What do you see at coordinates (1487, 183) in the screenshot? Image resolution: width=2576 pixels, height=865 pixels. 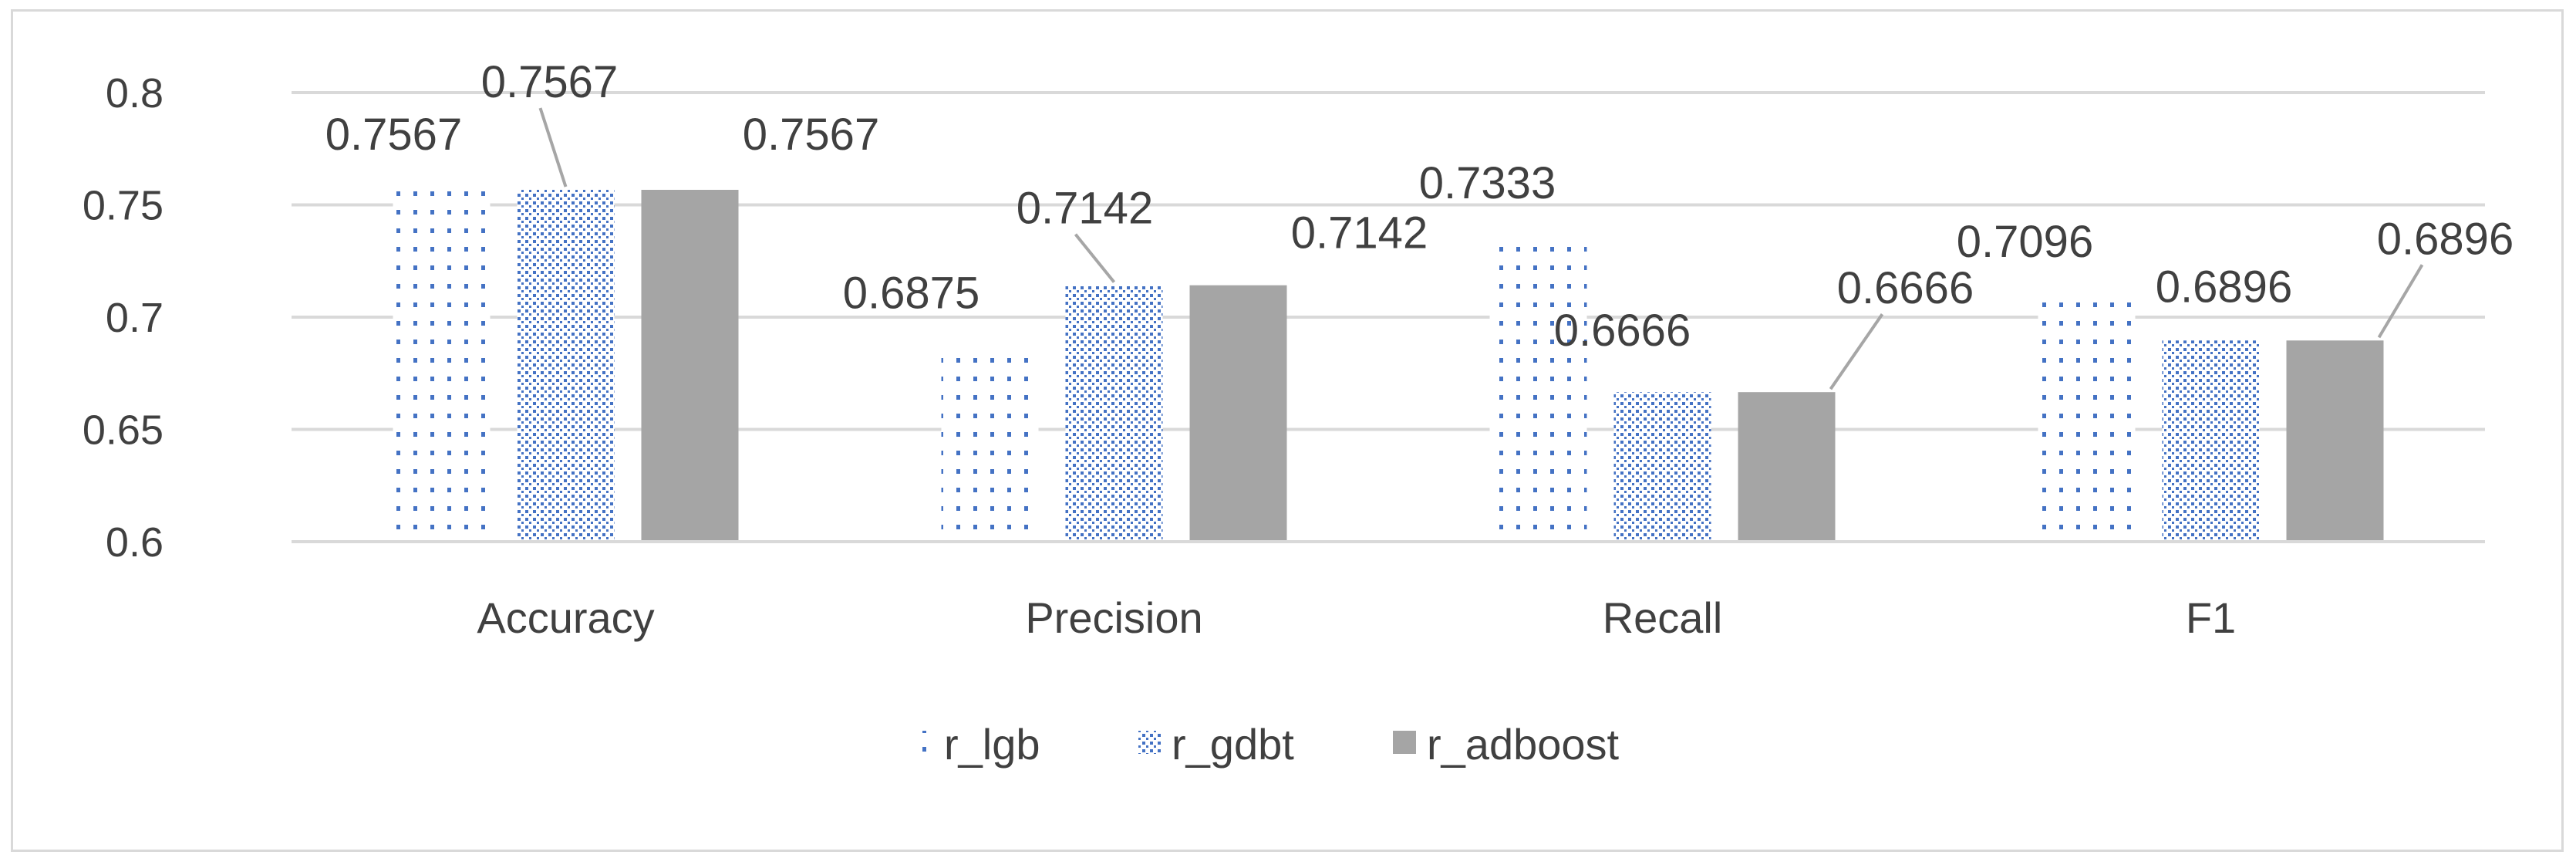 I see `data-label: 0.7333` at bounding box center [1487, 183].